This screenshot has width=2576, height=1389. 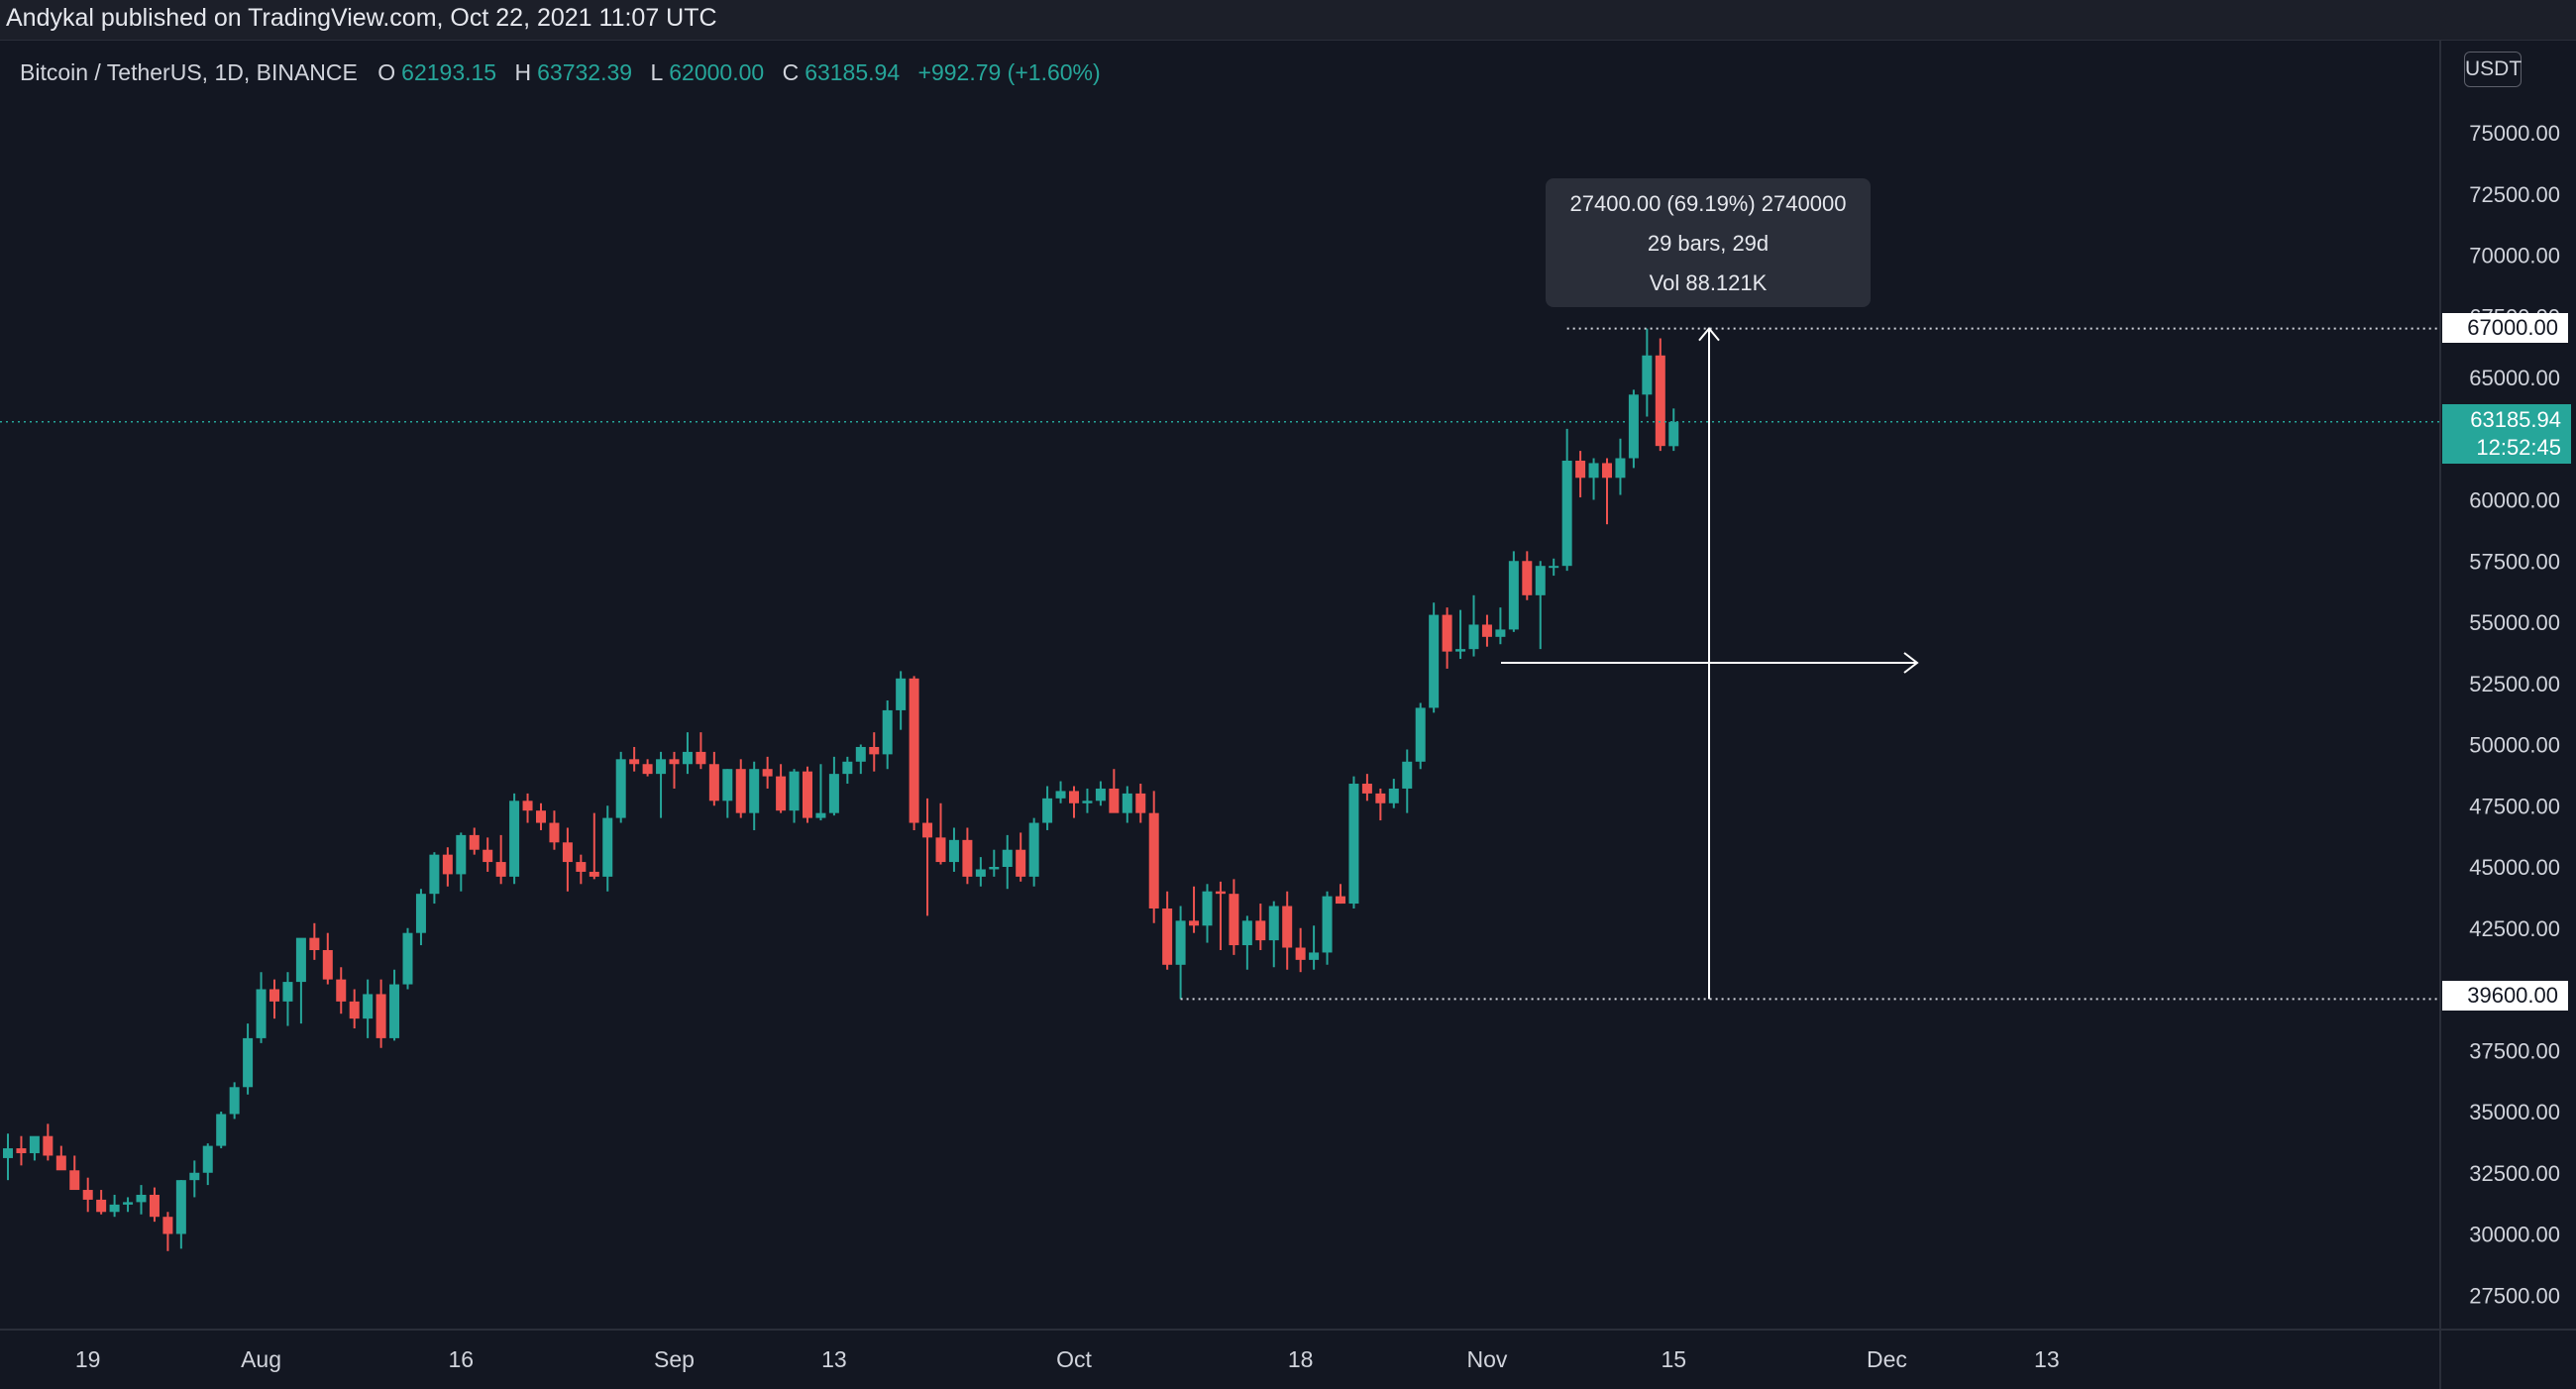 What do you see at coordinates (2514, 1295) in the screenshot?
I see `price-tick-label: 27500.00` at bounding box center [2514, 1295].